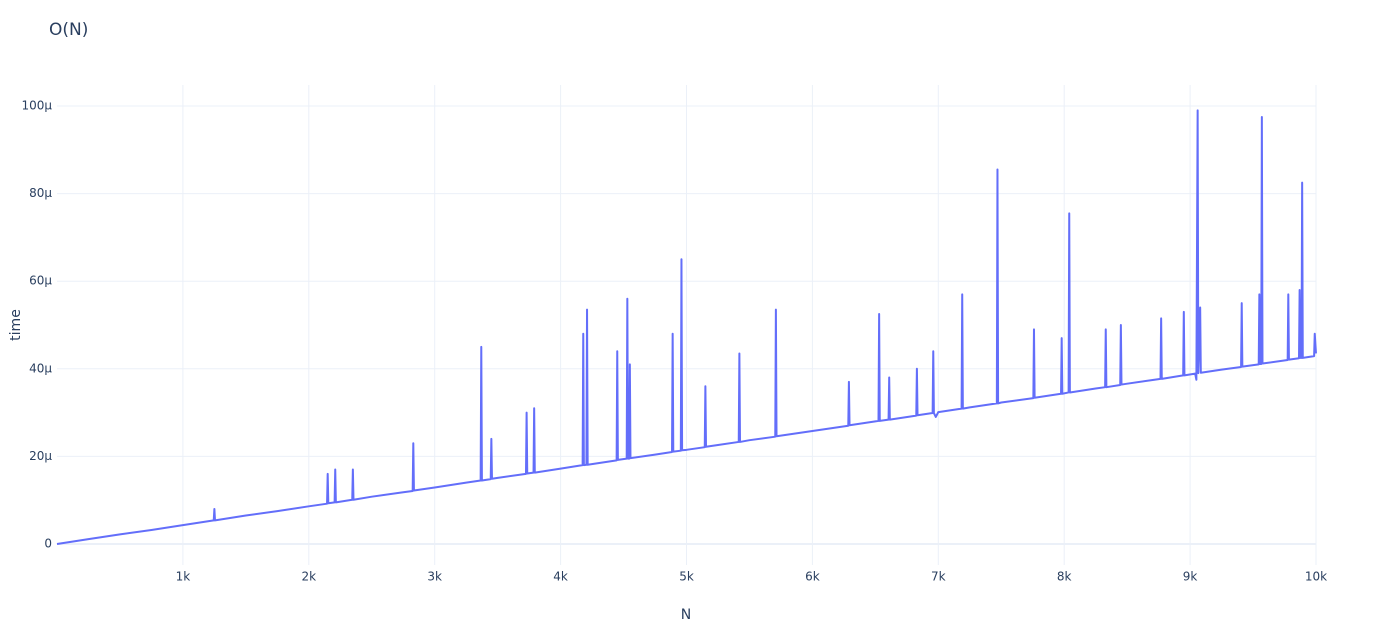  I want to click on x-tick-label: 6k, so click(812, 577).